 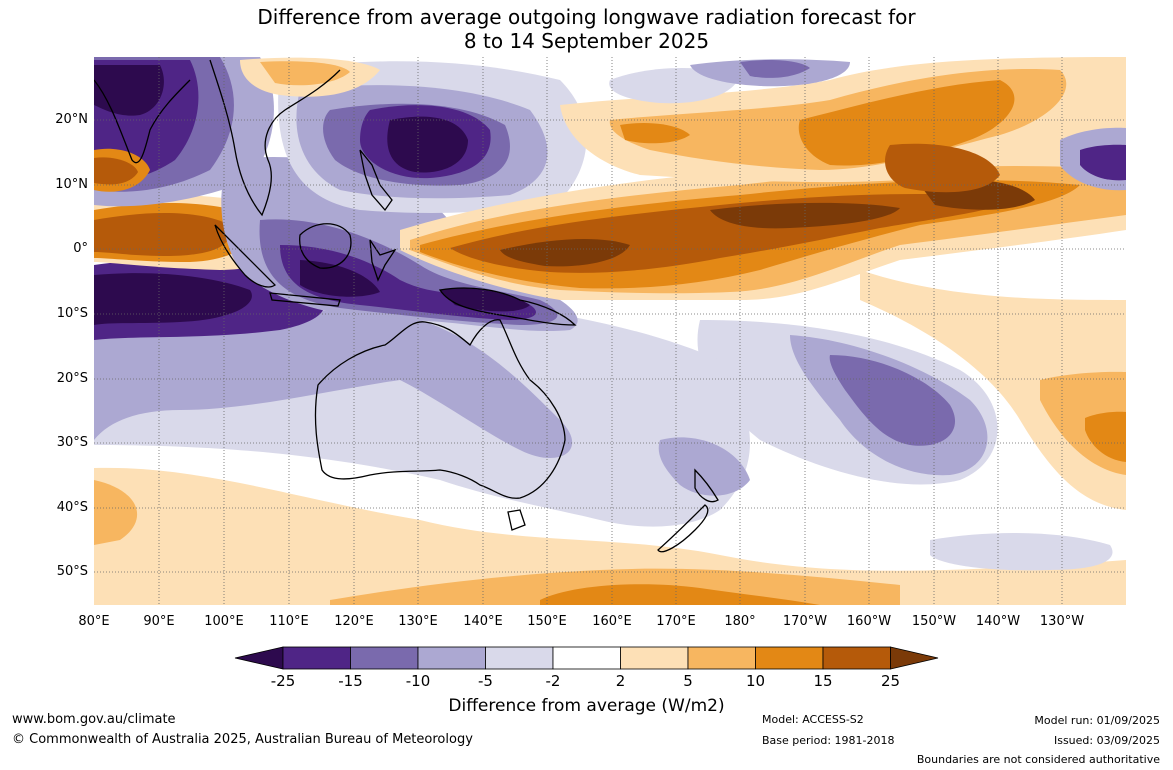 I want to click on colorbar-tick-label: 5, so click(x=688, y=681).